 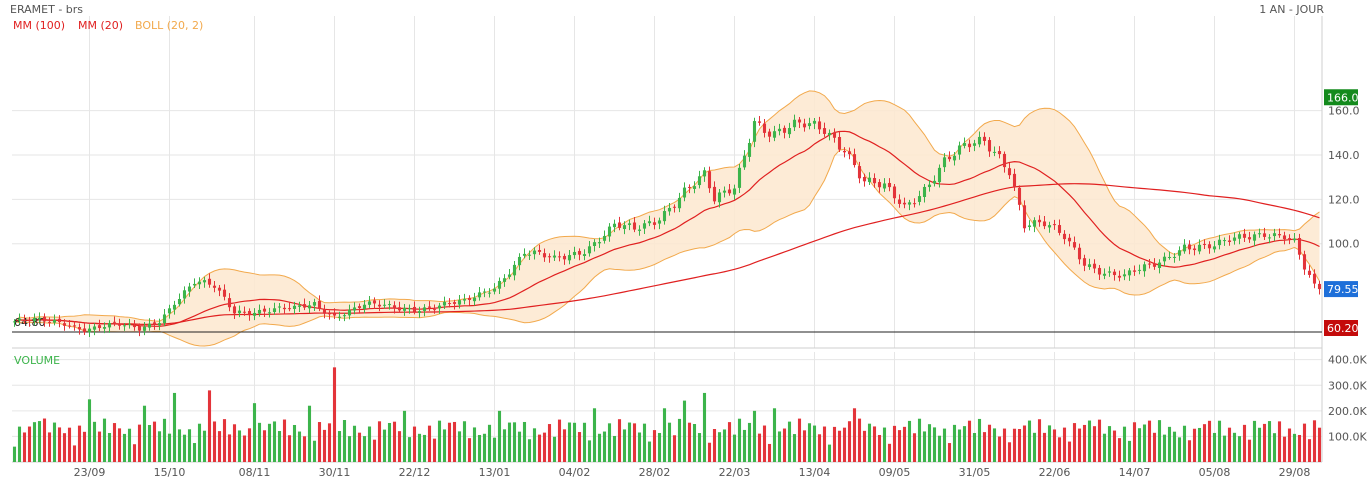 What do you see at coordinates (1295, 472) in the screenshot?
I see `date-tick-label: 29/08` at bounding box center [1295, 472].